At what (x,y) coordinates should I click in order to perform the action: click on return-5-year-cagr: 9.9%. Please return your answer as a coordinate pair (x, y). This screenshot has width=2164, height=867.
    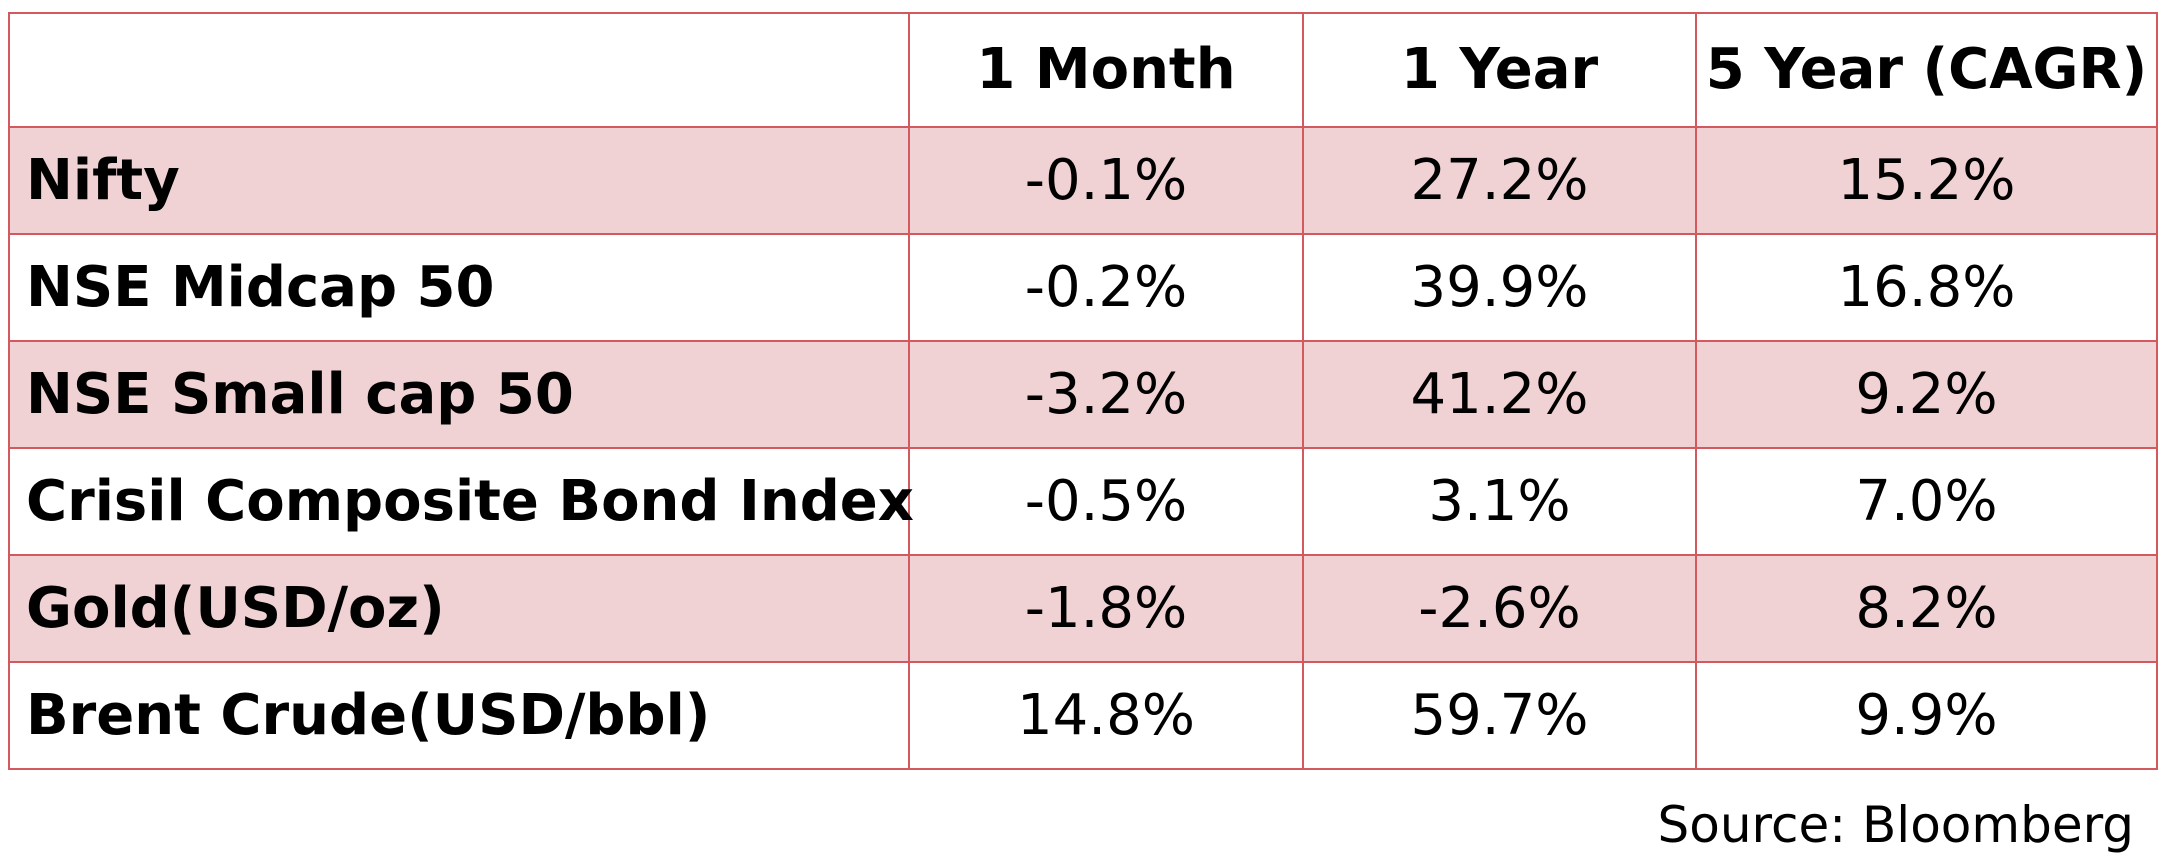
    Looking at the image, I should click on (1926, 715).